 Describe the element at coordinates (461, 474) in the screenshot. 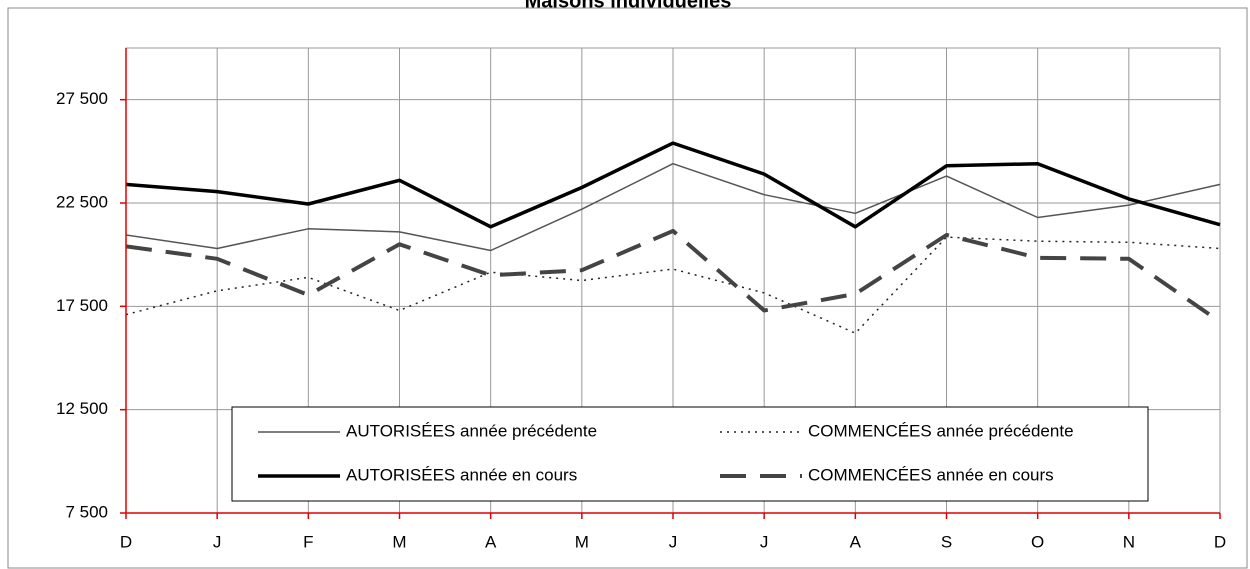

I see `legend-label: AUTORISÉES année en cours` at that location.